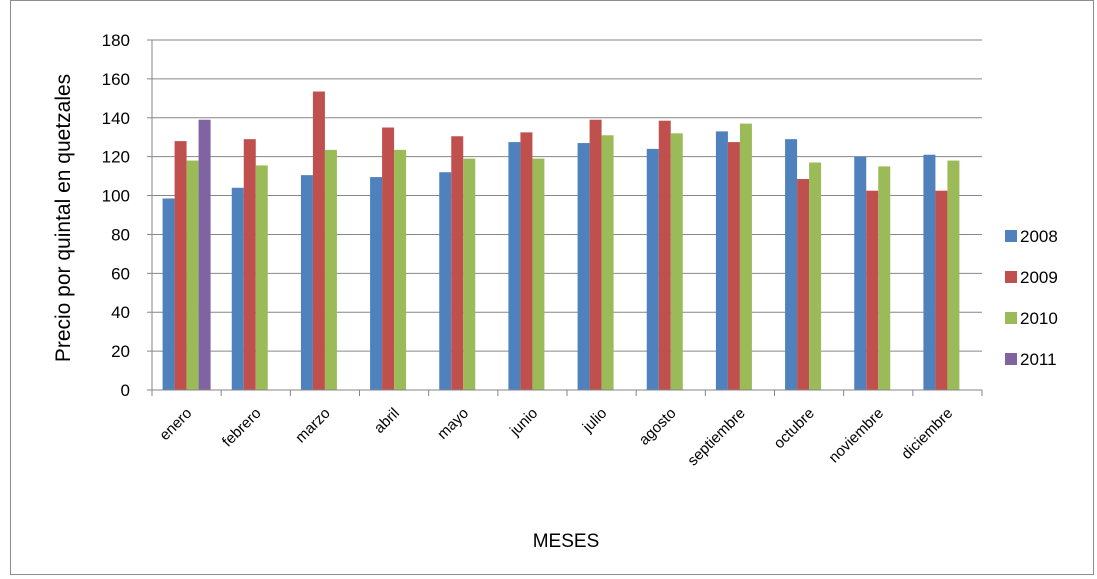 This screenshot has width=1097, height=579. Describe the element at coordinates (116, 157) in the screenshot. I see `y-tick-label: 120` at that location.